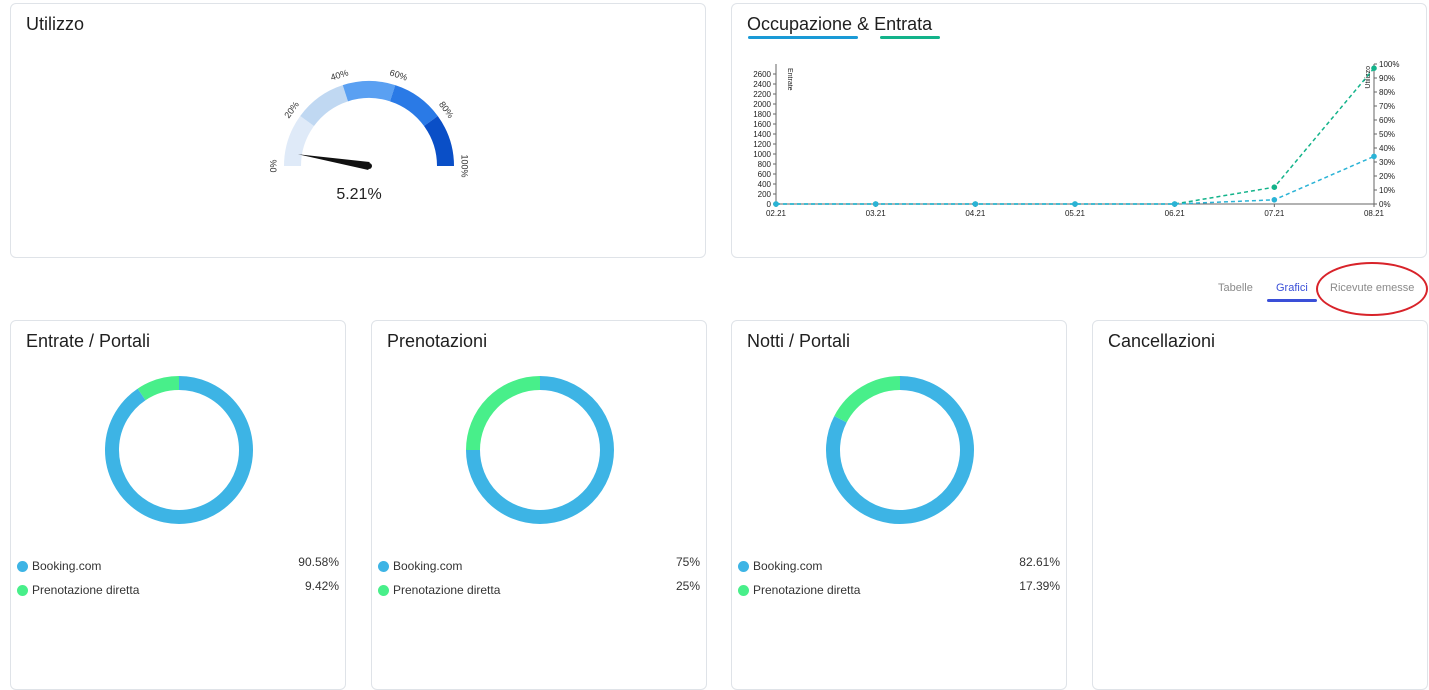 This screenshot has width=1429, height=690. I want to click on gauge-tick-label: 40%, so click(339, 75).